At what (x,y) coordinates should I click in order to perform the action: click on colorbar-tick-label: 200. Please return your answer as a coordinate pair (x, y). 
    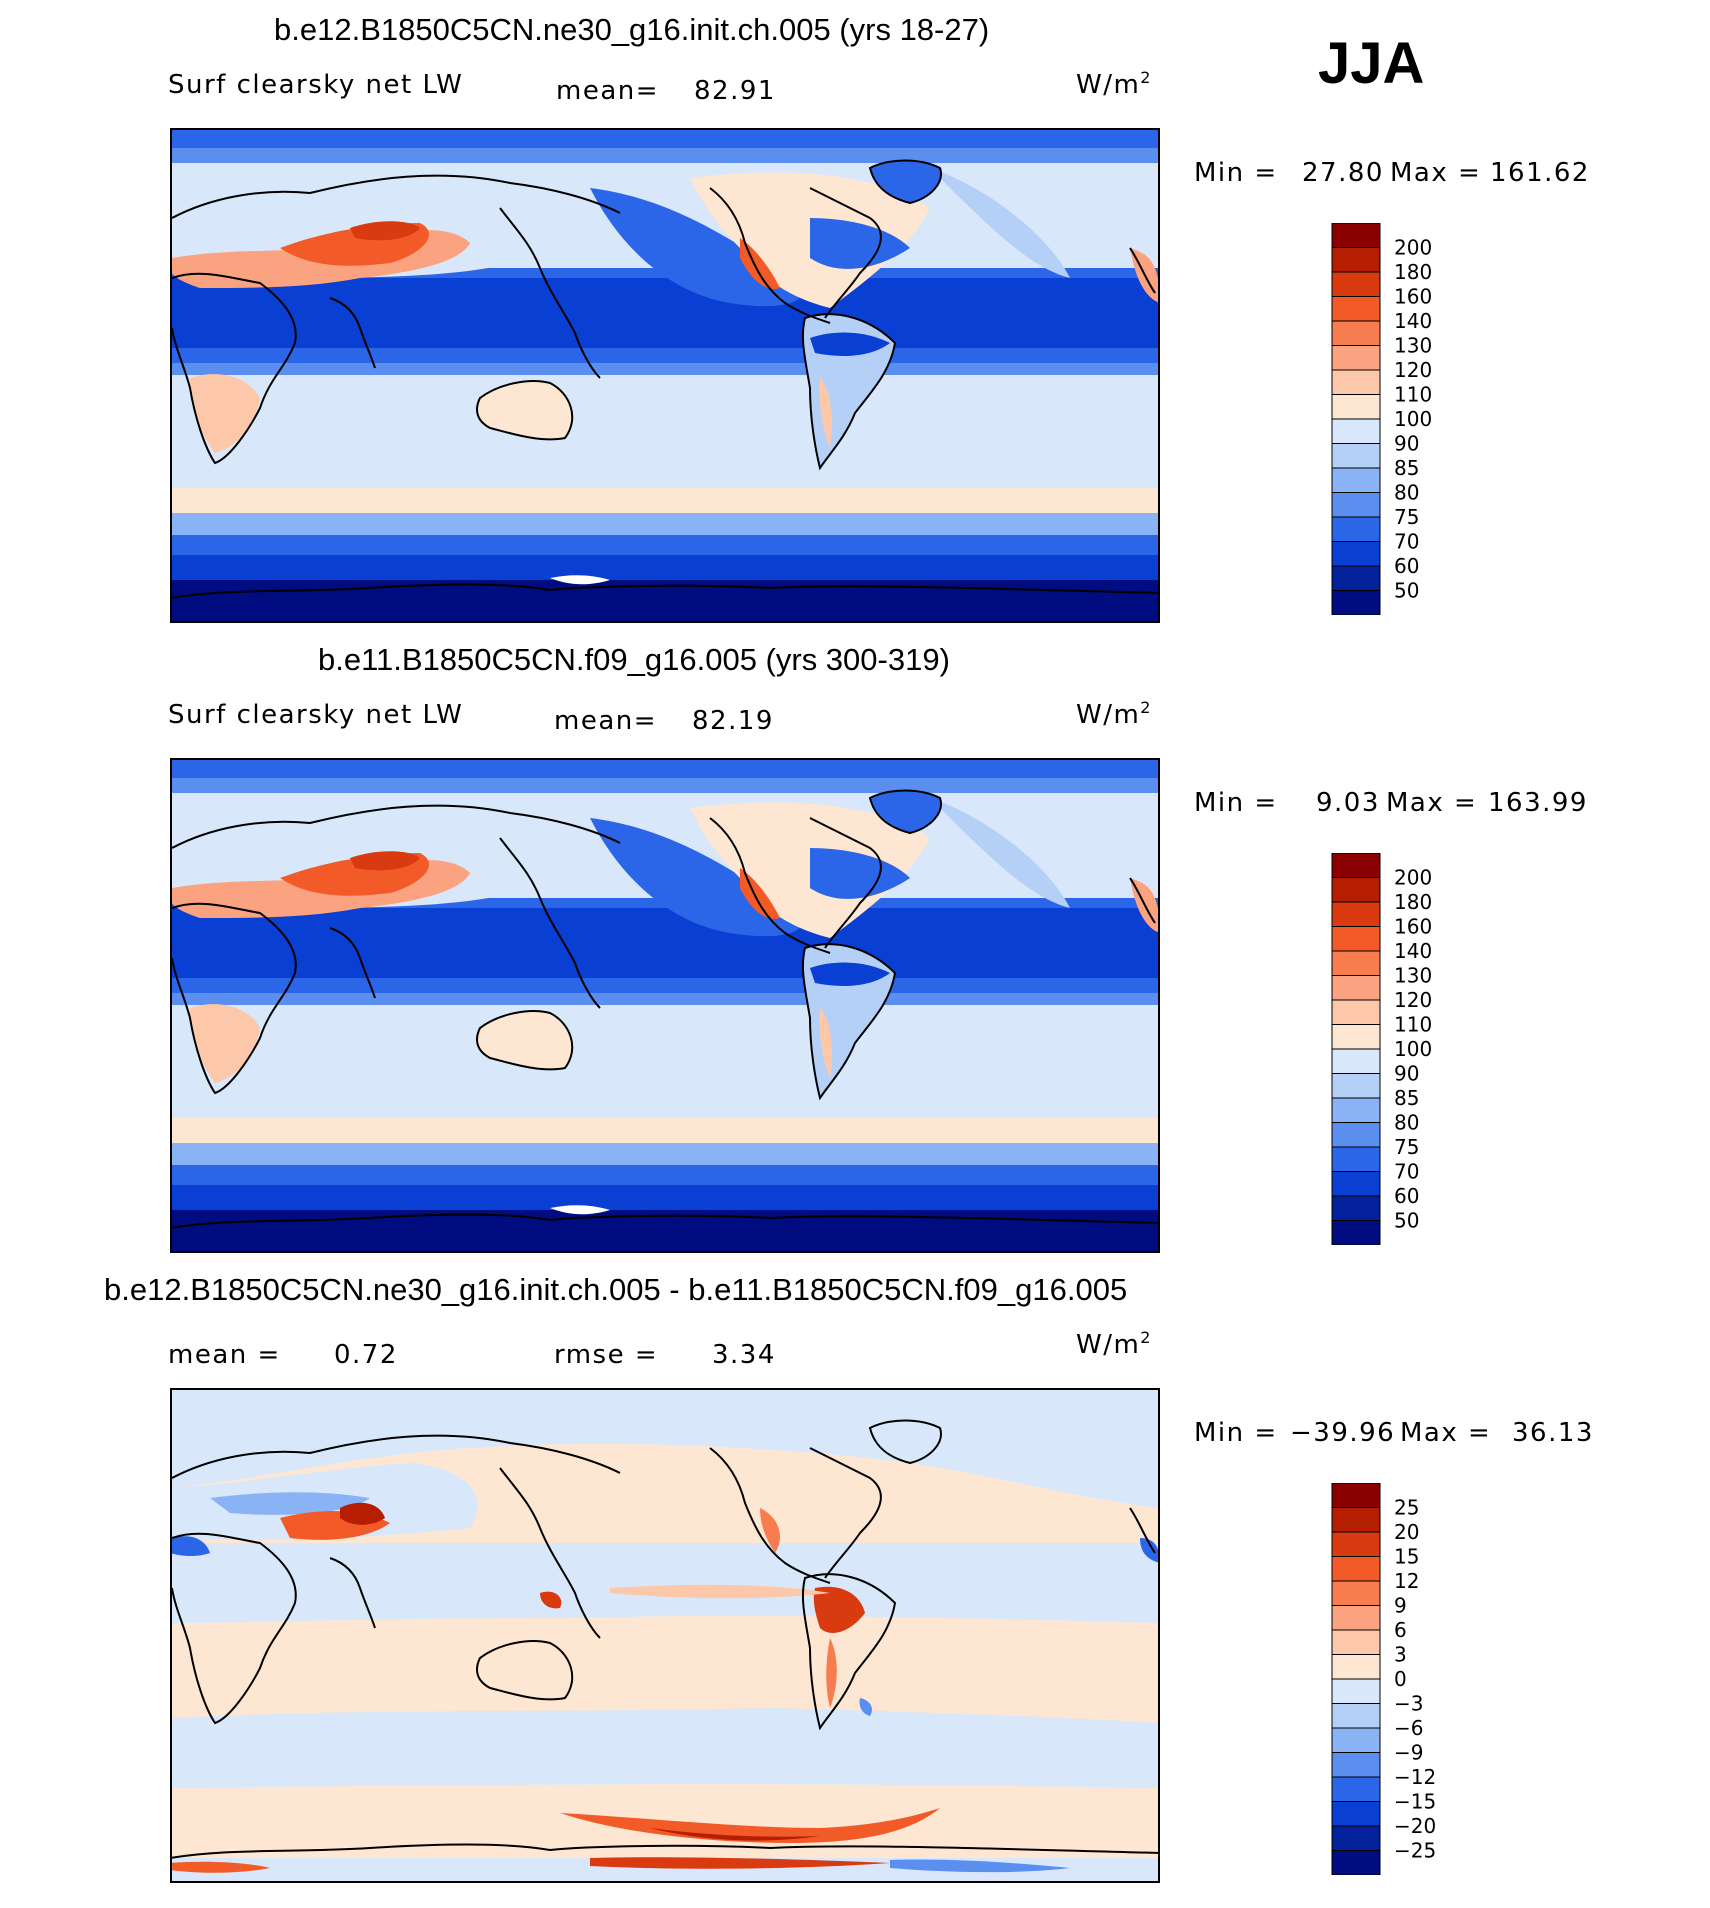
    Looking at the image, I should click on (1413, 248).